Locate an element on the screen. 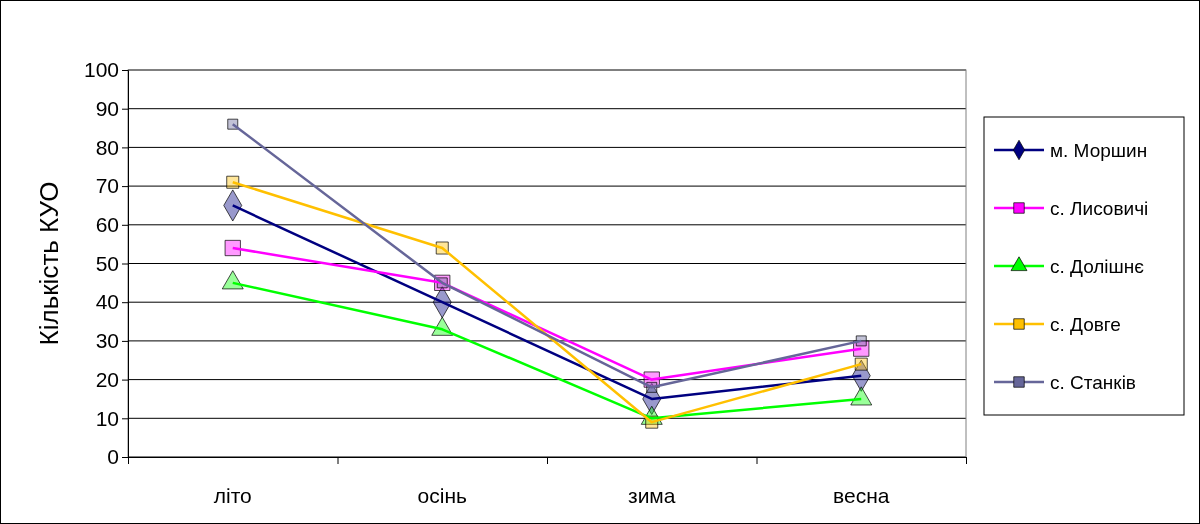 The image size is (1200, 524). legend-label: с. Долішнє is located at coordinates (1097, 266).